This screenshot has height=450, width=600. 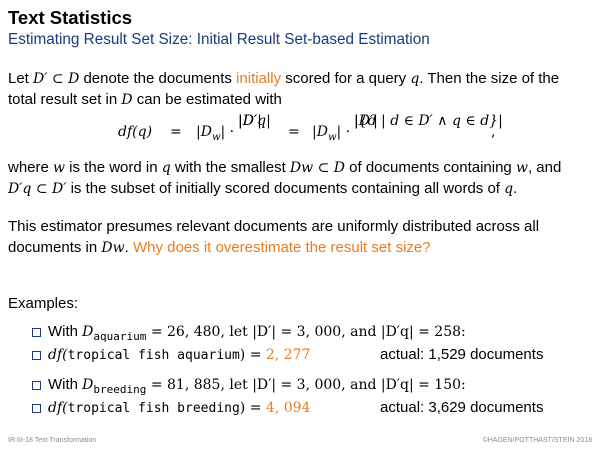 I want to click on footer-copyright: ©HAGEN/POTTHAST/STEIN 2018, so click(x=537, y=440).